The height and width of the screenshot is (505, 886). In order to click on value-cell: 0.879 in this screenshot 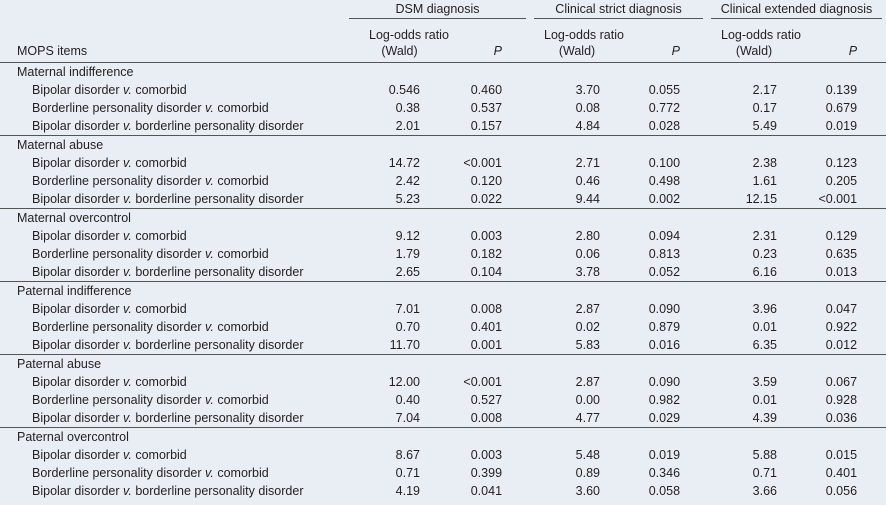, I will do `click(664, 327)`.